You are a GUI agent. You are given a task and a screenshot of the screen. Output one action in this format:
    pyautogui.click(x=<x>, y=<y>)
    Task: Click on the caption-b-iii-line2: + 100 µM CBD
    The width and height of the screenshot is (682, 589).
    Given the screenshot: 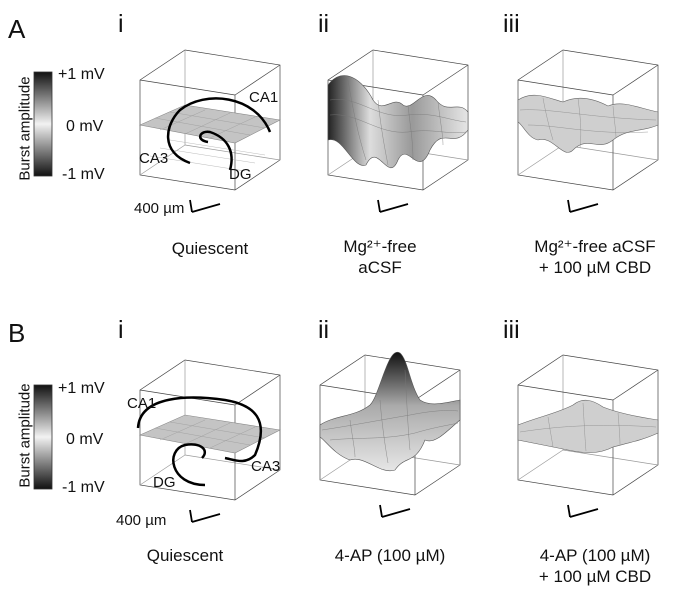 What is the action you would take?
    pyautogui.click(x=595, y=576)
    